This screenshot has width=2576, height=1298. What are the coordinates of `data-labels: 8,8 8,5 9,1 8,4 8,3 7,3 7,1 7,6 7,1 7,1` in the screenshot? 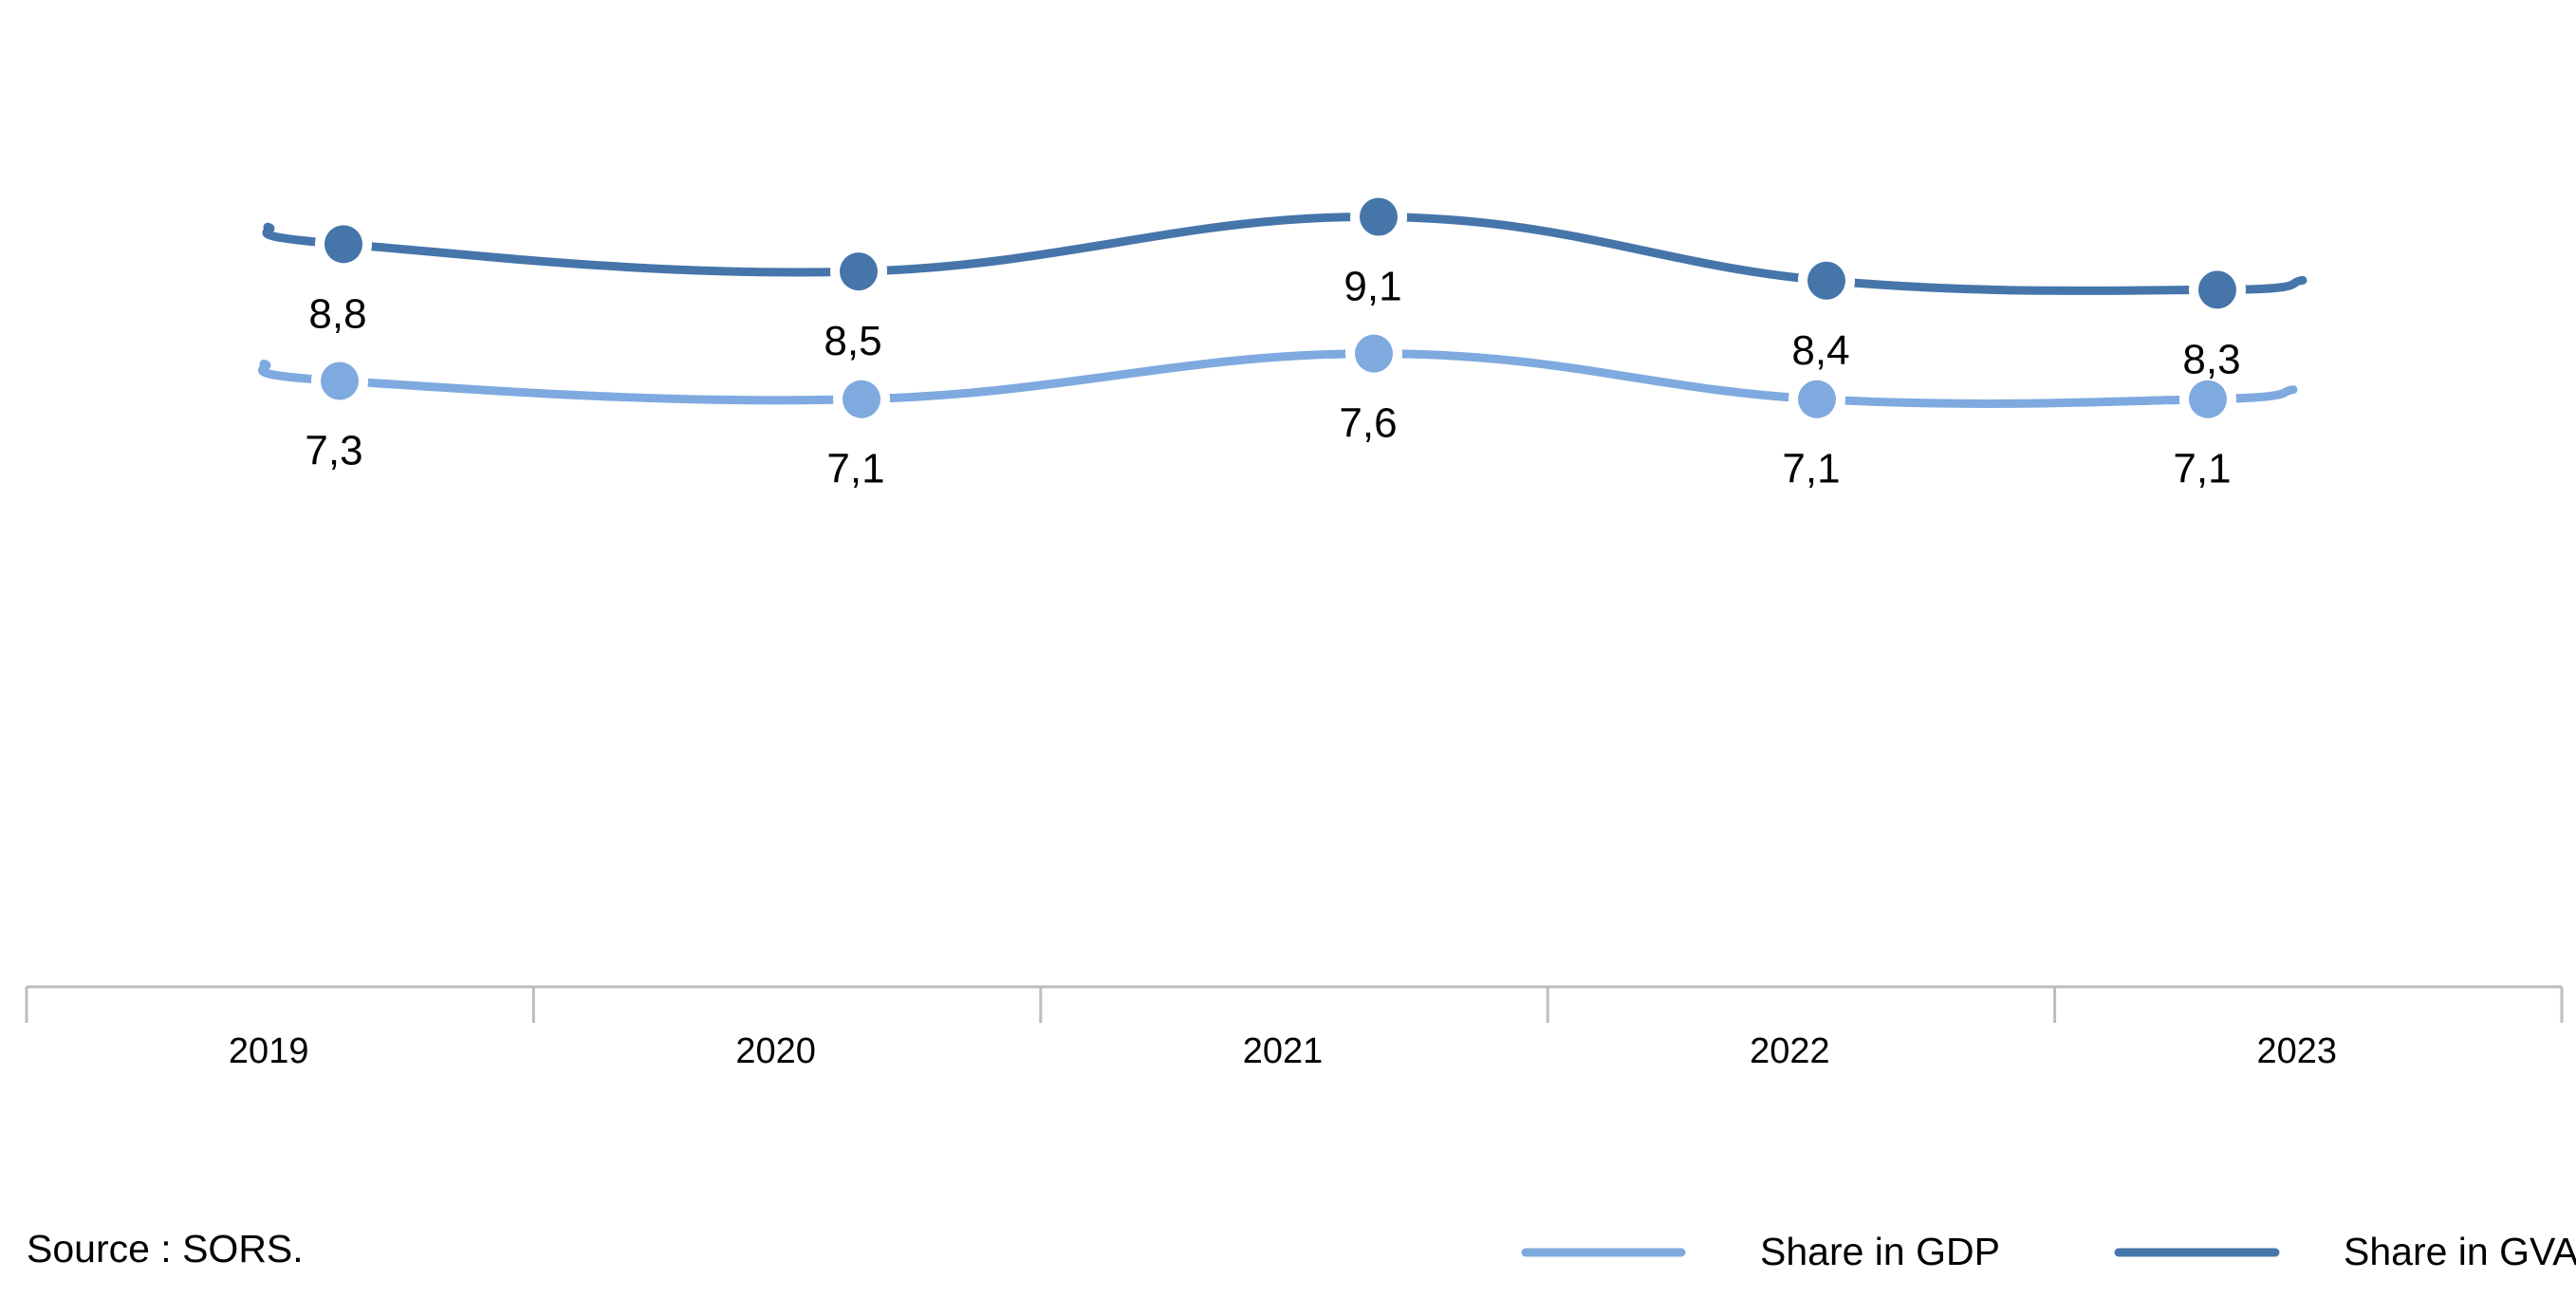 It's located at (1272, 377).